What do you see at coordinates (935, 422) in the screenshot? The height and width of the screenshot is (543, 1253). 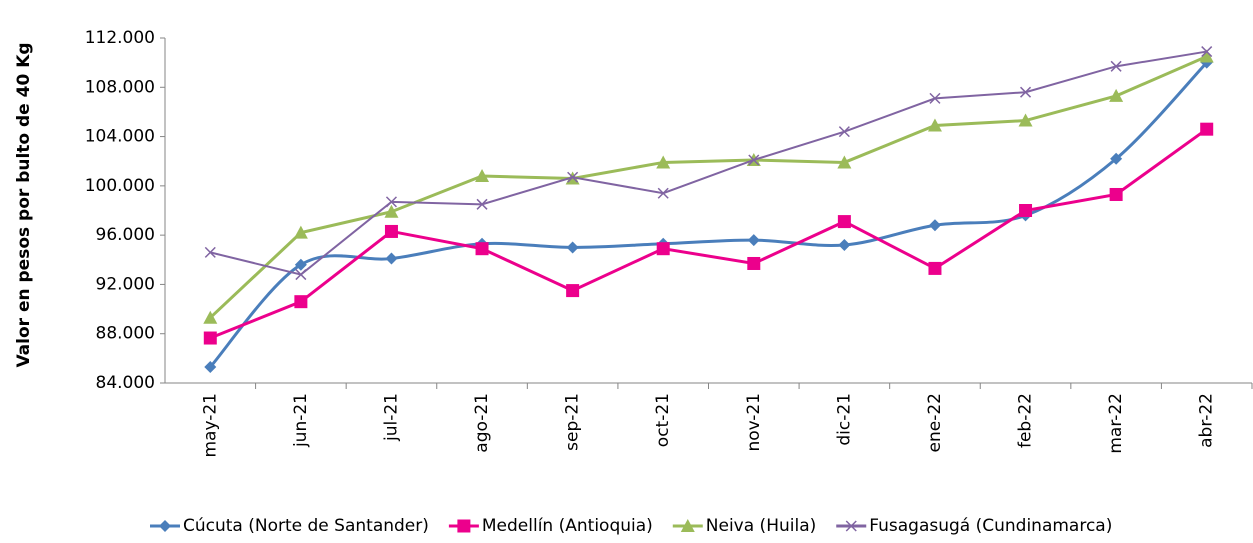 I see `x-tick-label: ene-22` at bounding box center [935, 422].